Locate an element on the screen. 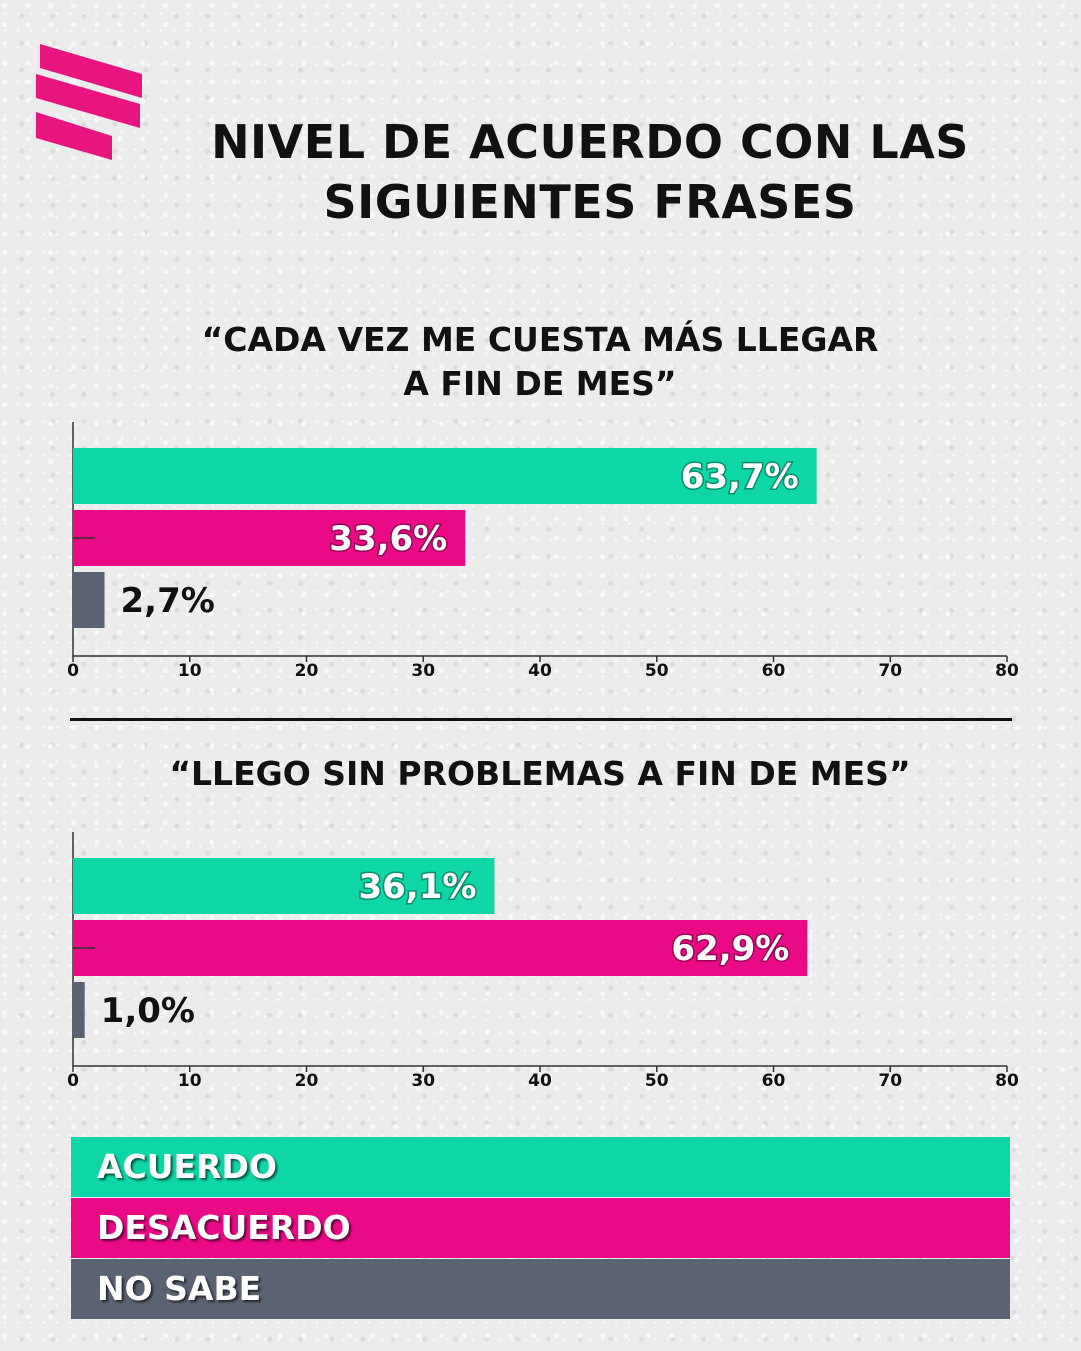 The height and width of the screenshot is (1351, 1081). legend-desacuerdo: DESACUERDO is located at coordinates (540, 1228).